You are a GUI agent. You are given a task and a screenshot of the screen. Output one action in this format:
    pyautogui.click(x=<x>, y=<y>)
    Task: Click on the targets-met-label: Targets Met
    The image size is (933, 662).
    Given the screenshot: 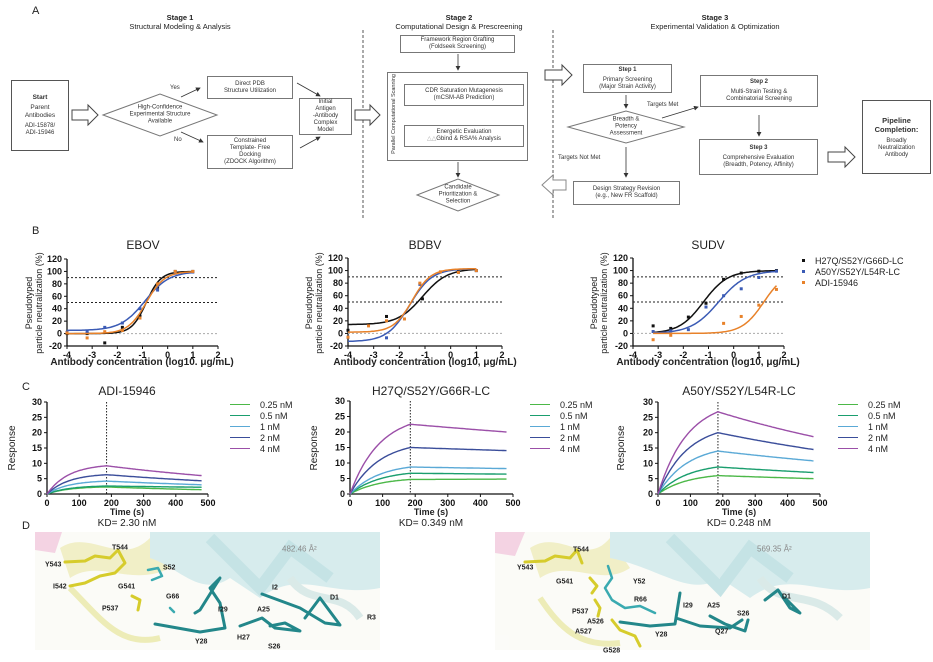 What is the action you would take?
    pyautogui.click(x=663, y=105)
    